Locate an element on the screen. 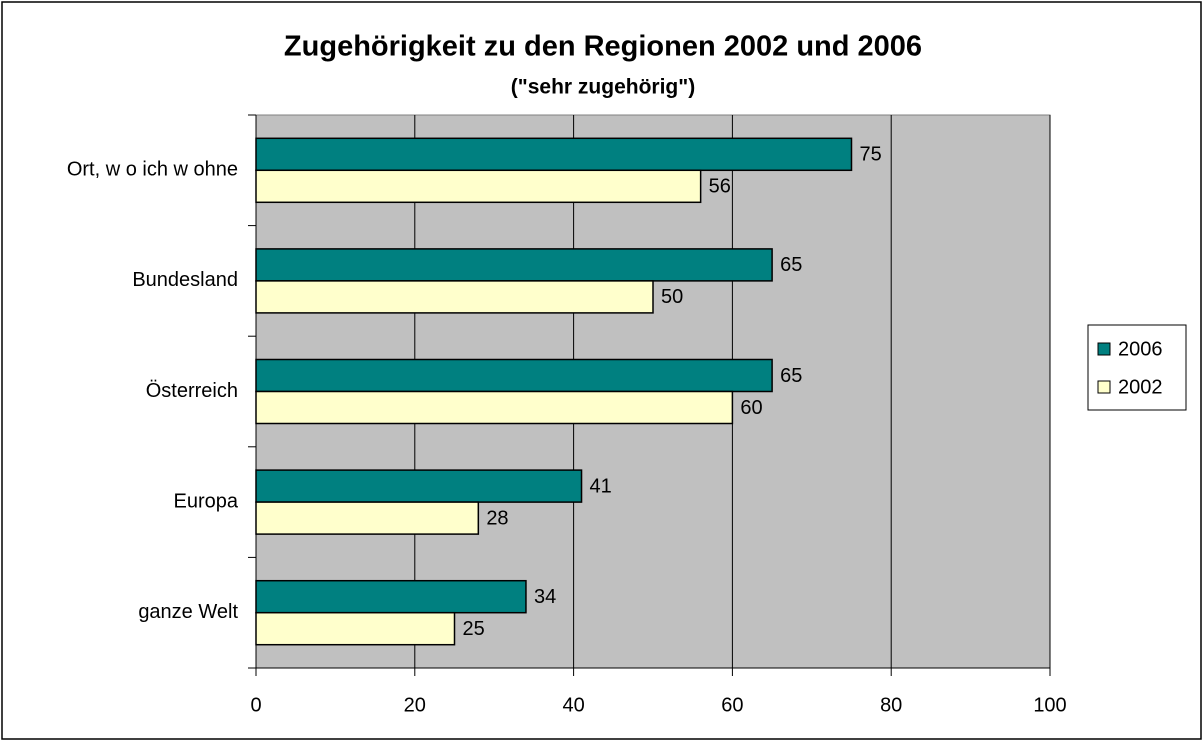 This screenshot has width=1204, height=742. x-tick-label: 20 is located at coordinates (415, 705).